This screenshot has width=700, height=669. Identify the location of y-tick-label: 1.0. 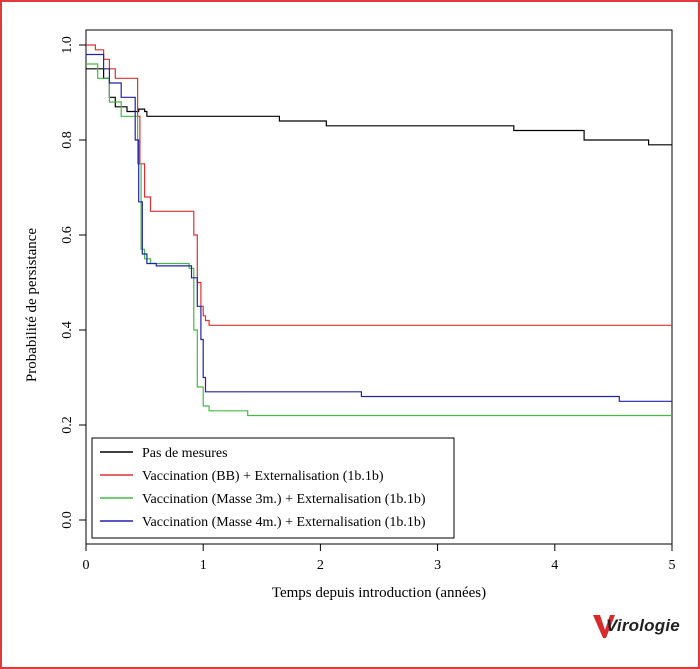
(67, 45).